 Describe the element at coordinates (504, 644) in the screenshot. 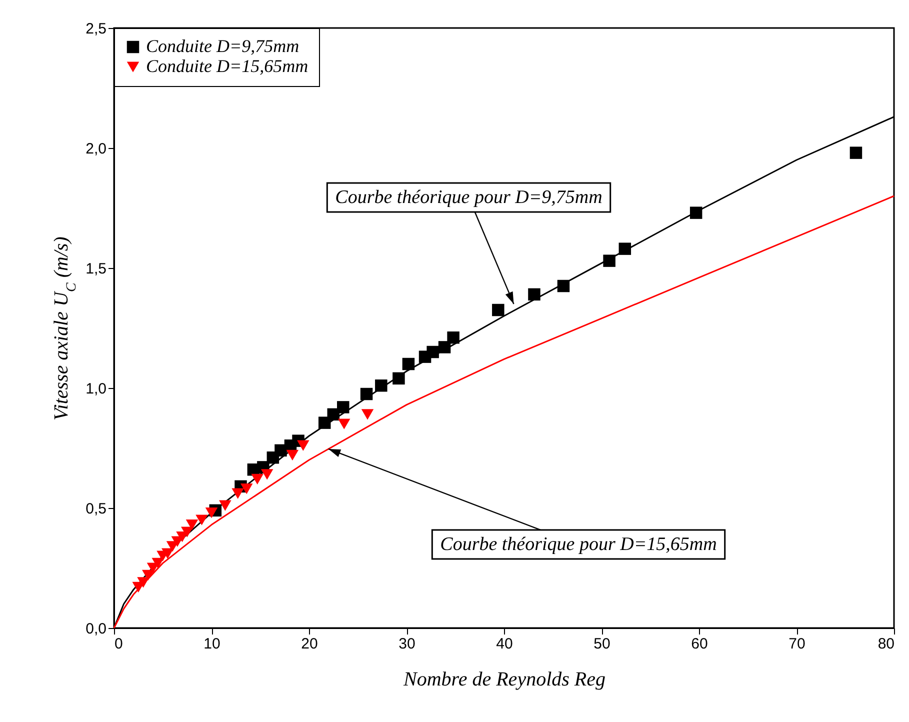

I see `x-tick-label: 40` at that location.